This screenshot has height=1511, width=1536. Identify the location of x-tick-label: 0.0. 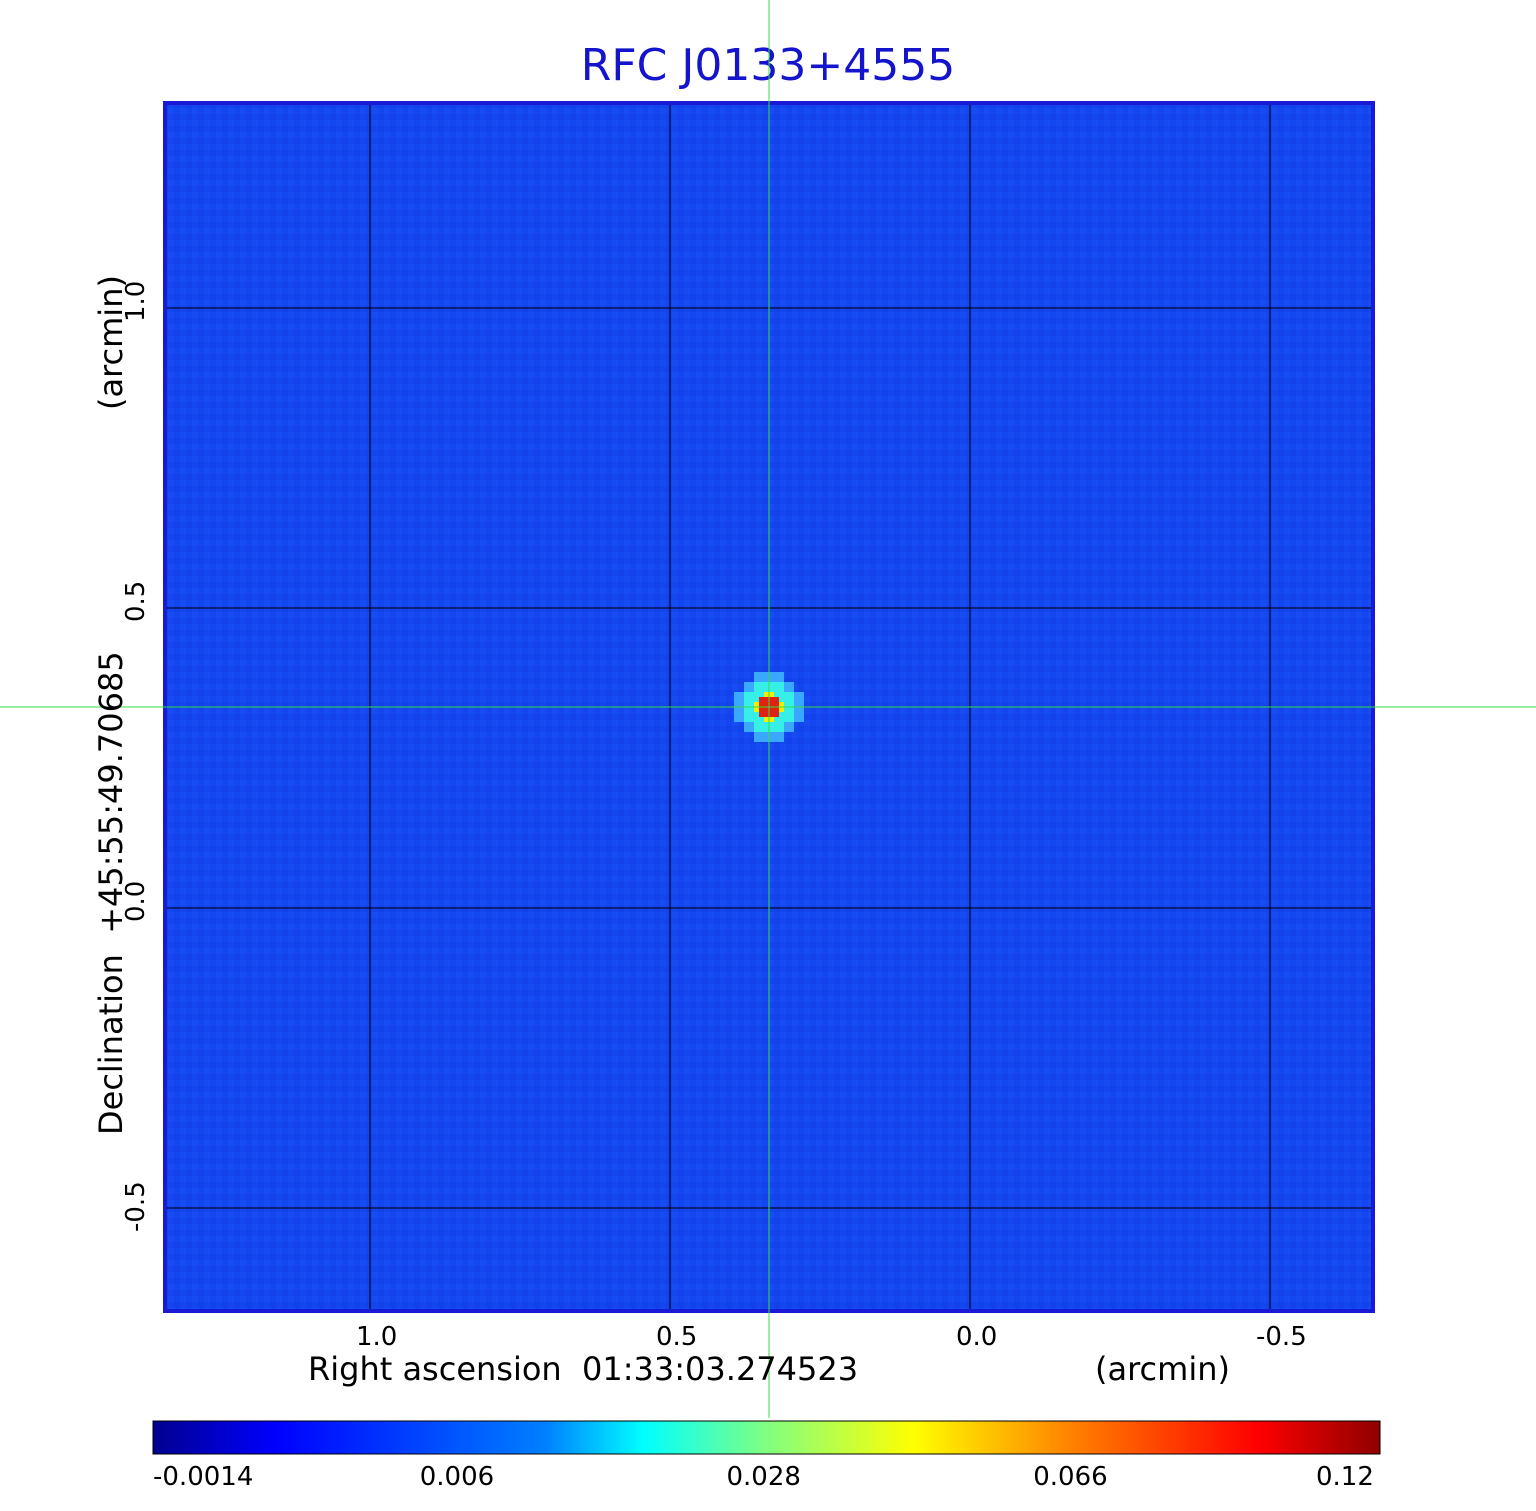
(977, 1337).